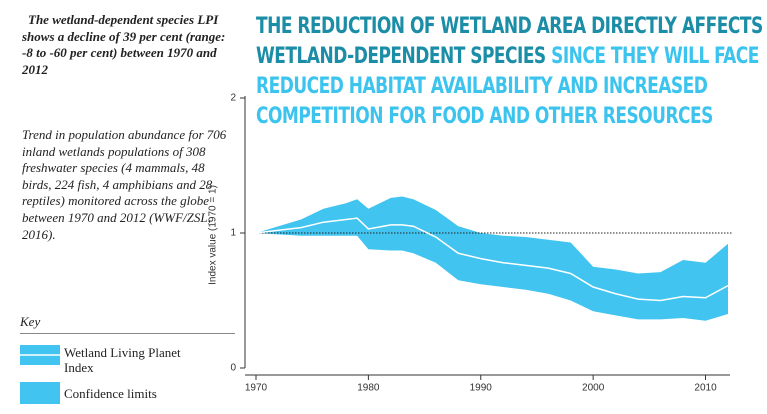 The width and height of the screenshot is (767, 414). I want to click on x-tick-label: 1970, so click(256, 388).